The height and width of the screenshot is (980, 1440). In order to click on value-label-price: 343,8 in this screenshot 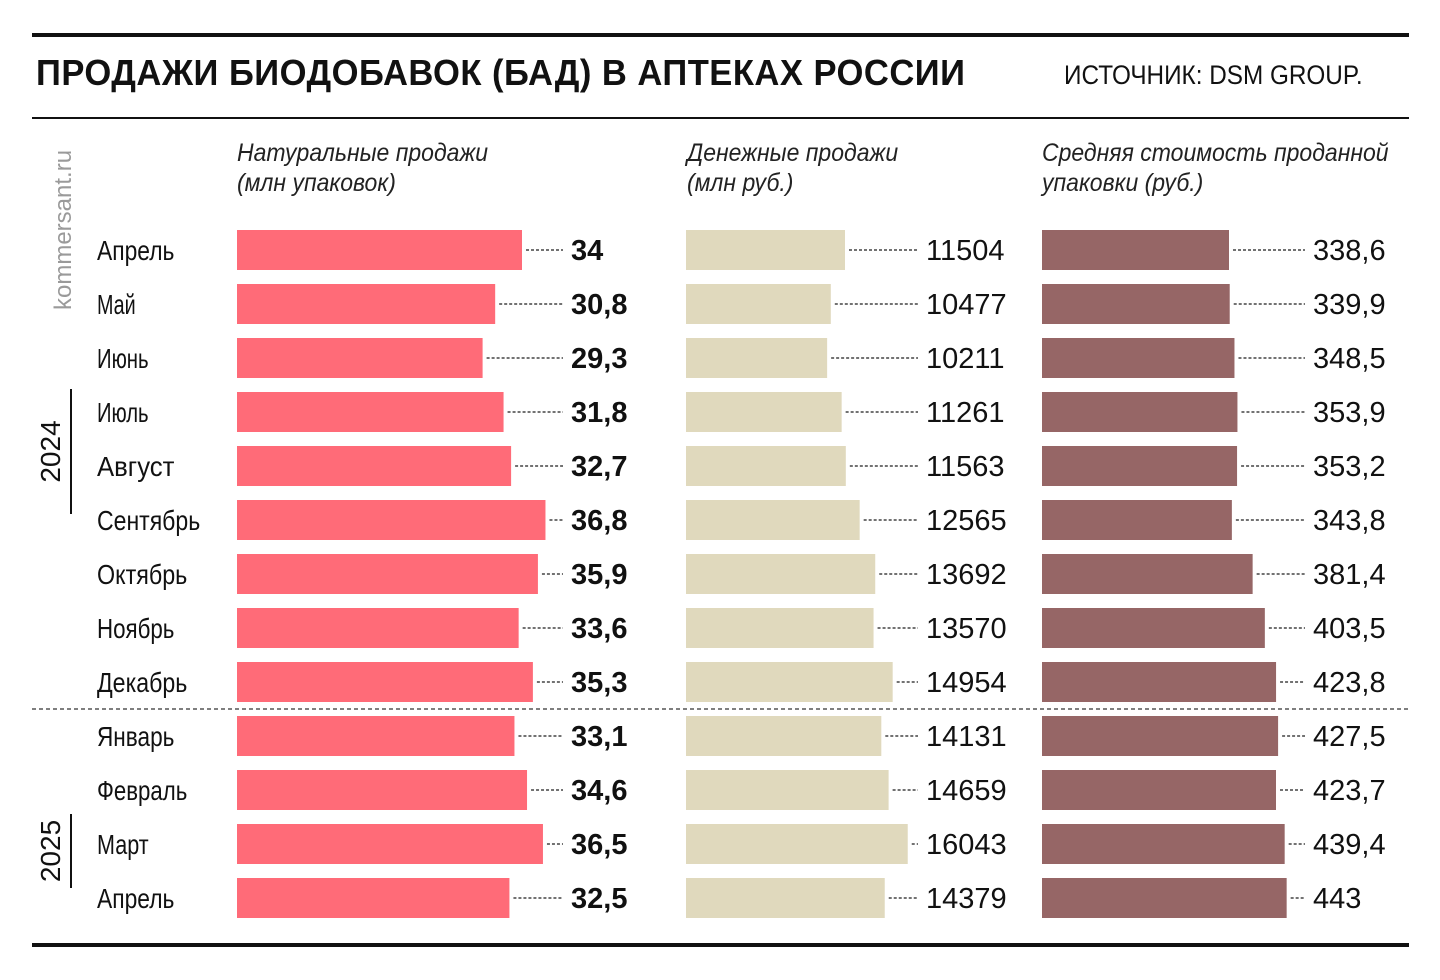, I will do `click(1349, 521)`.